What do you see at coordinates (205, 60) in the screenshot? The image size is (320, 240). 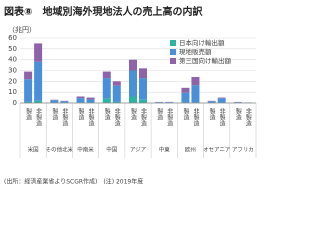 I see `legend-label: 第三国向け輸出額` at bounding box center [205, 60].